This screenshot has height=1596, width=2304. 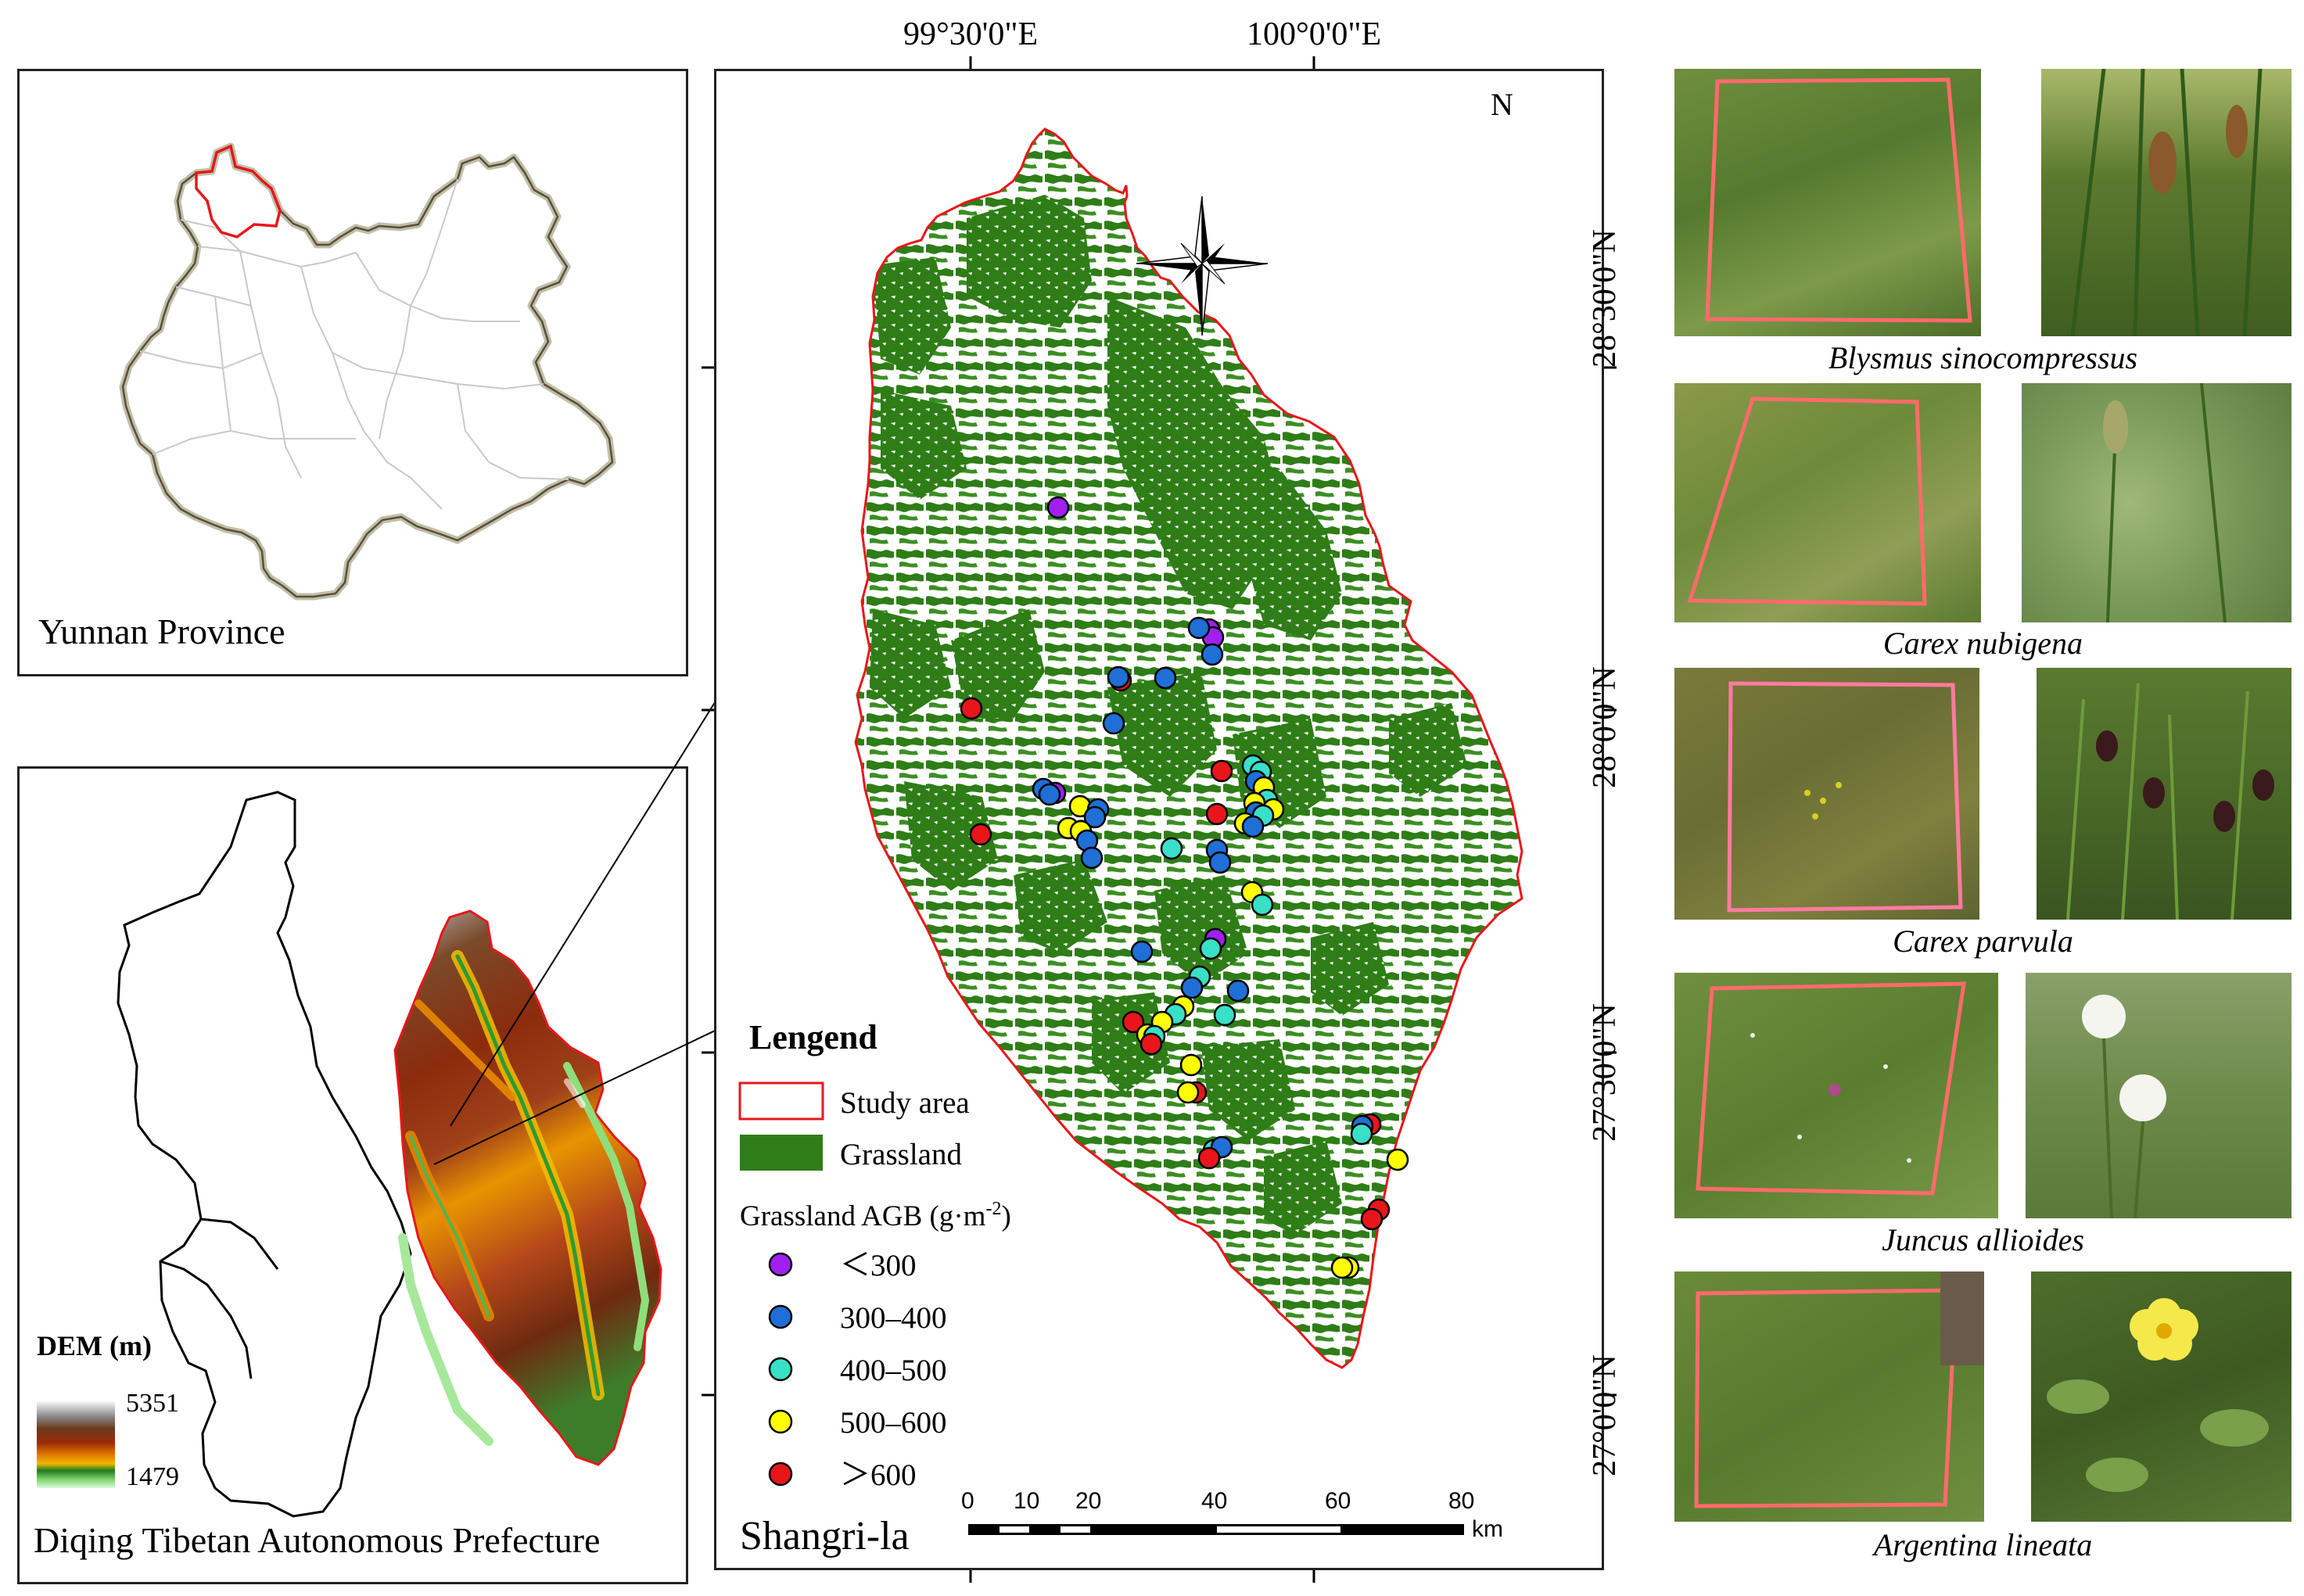 What do you see at coordinates (1983, 1544) in the screenshot?
I see `species-caption-5: Argentina lineata` at bounding box center [1983, 1544].